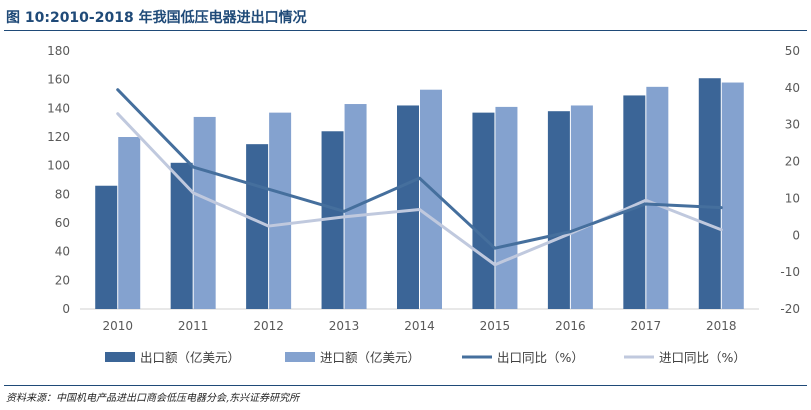  I want to click on y-left-tick-label: 20, so click(62, 280).